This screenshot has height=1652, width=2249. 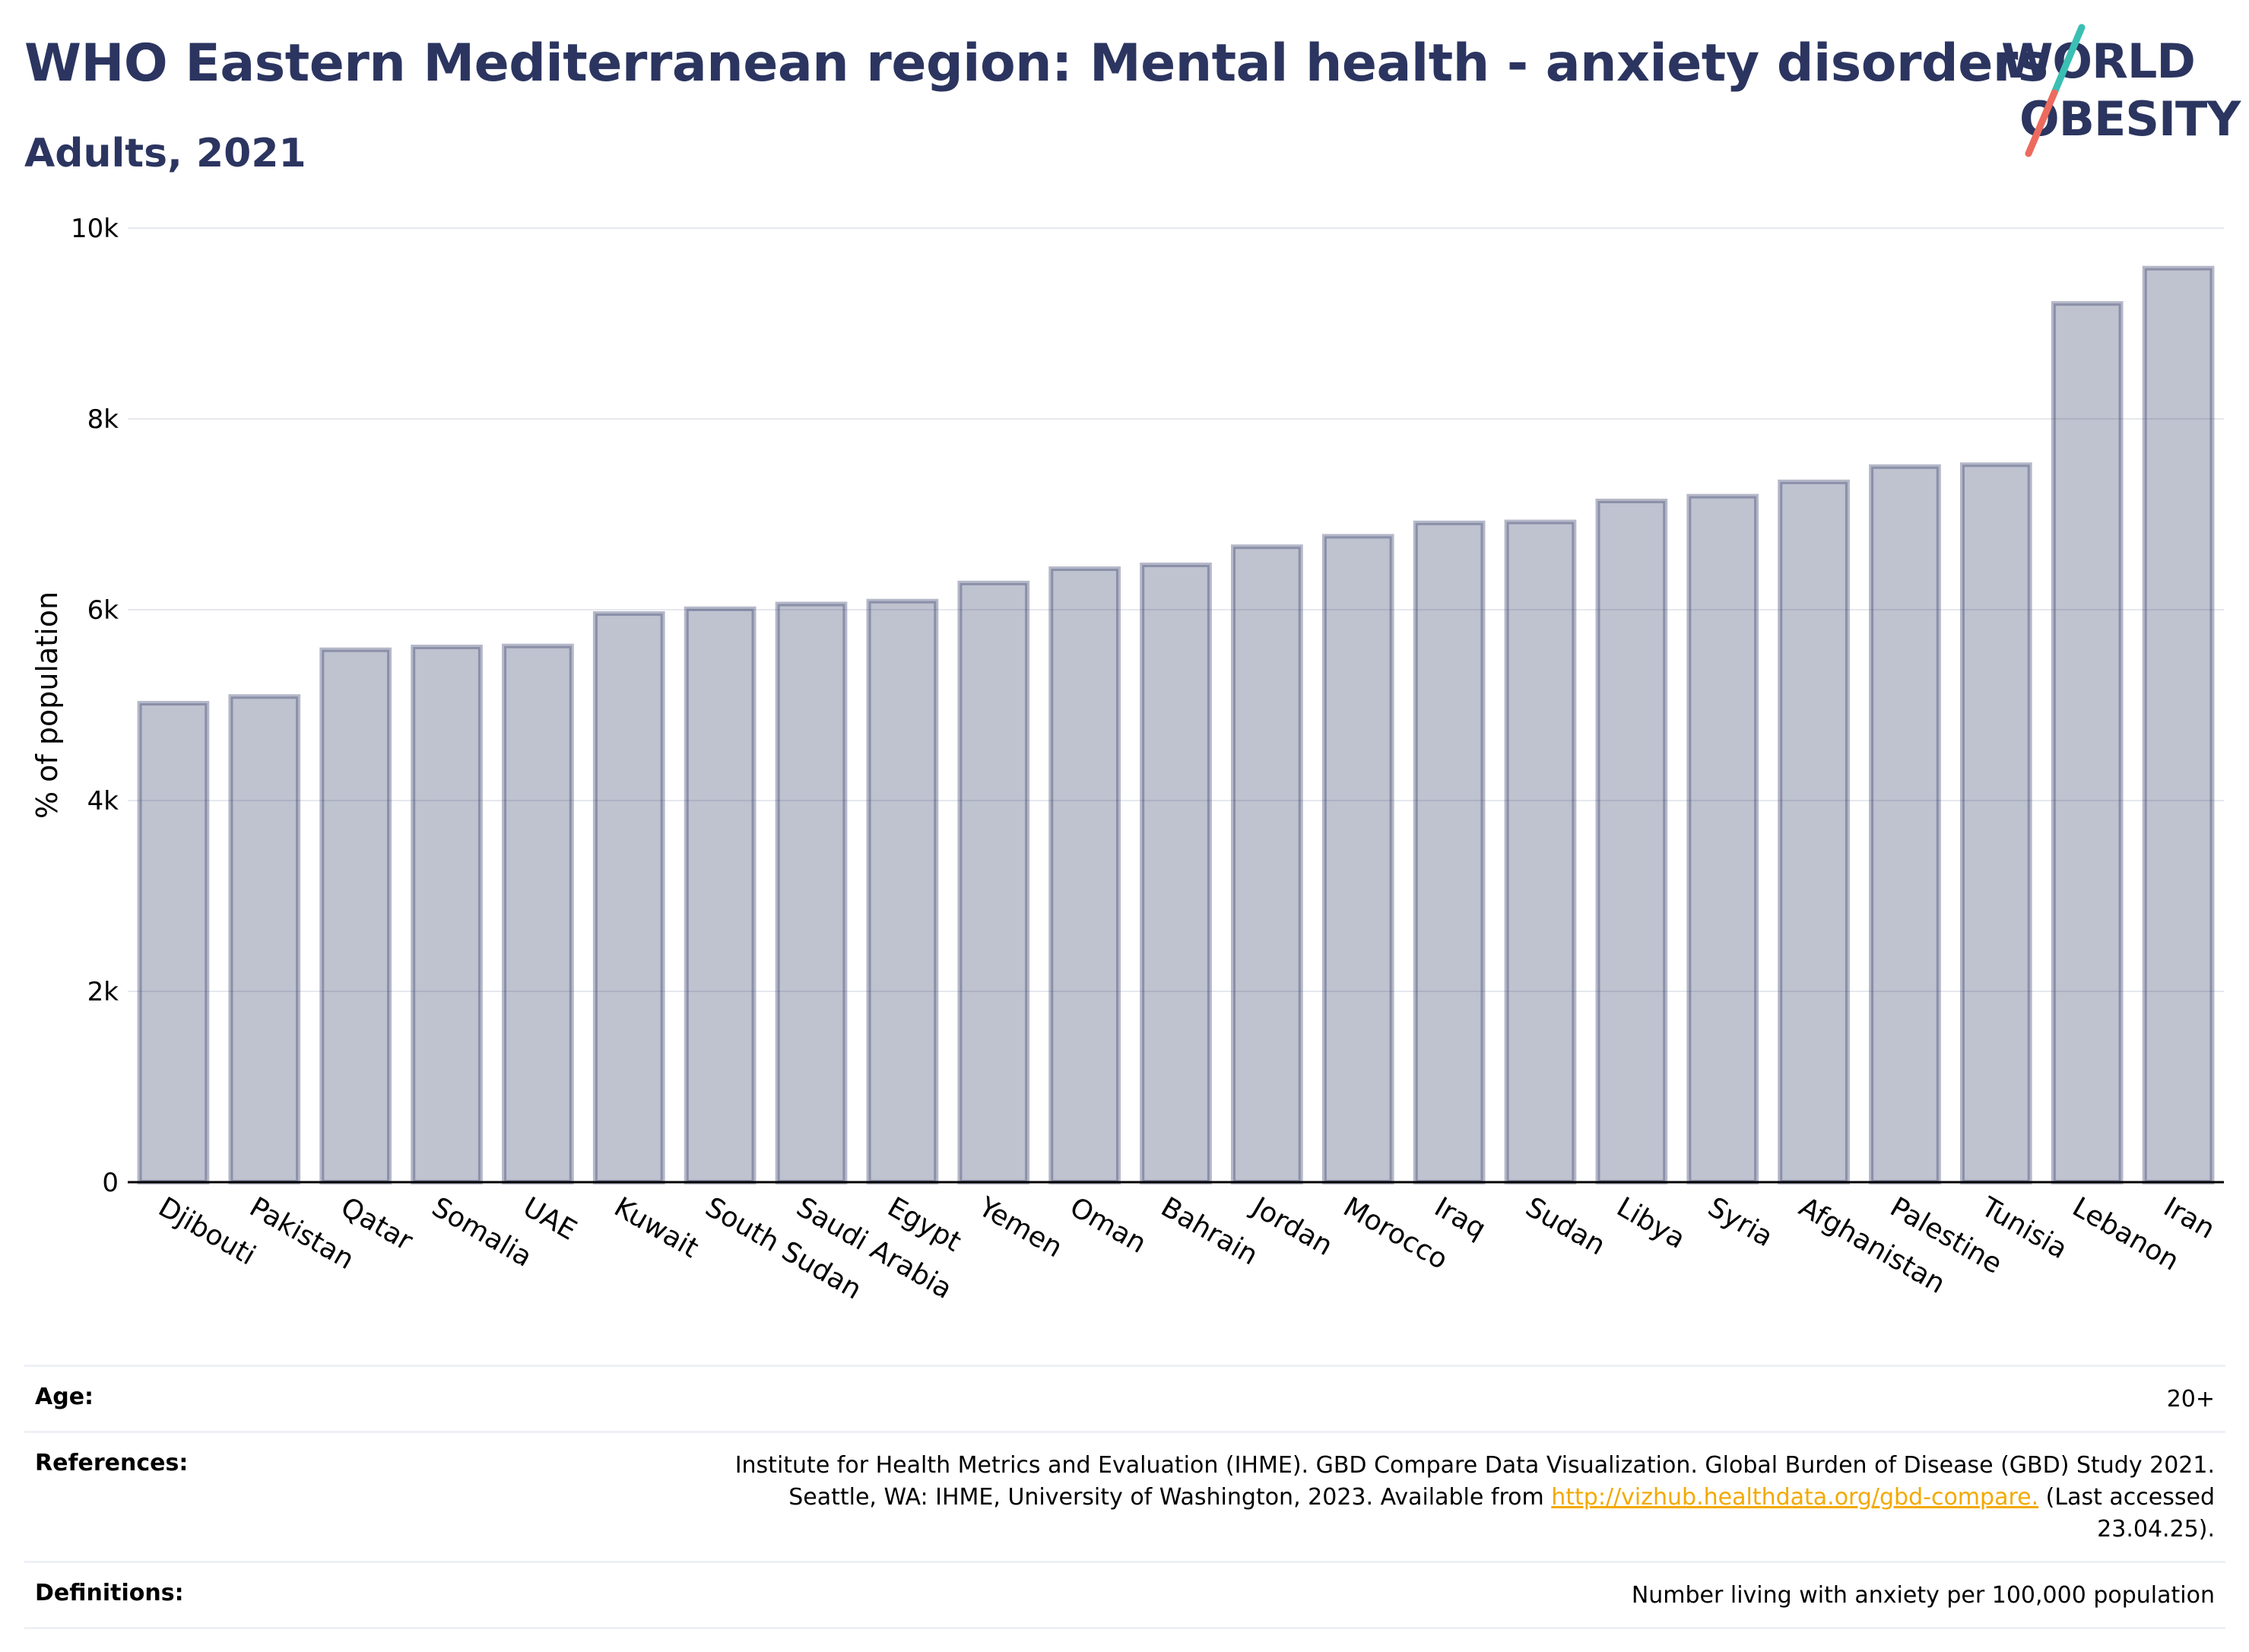 I want to click on y-tick-label: 4k, so click(x=103, y=801).